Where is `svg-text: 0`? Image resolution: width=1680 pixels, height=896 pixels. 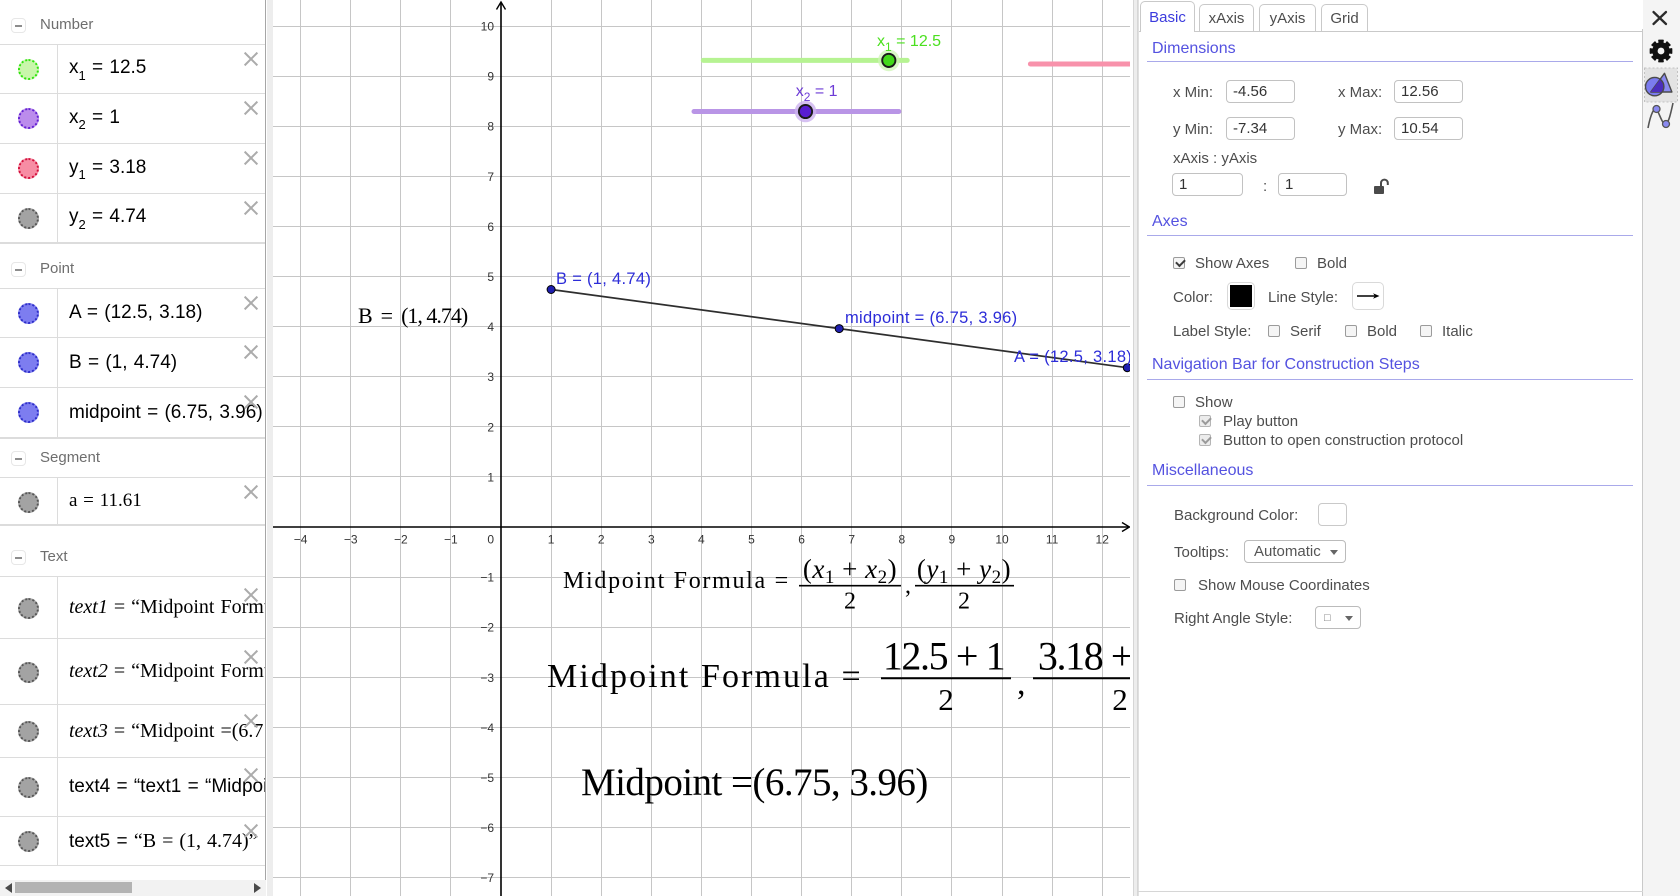
svg-text: 0 is located at coordinates (490, 540).